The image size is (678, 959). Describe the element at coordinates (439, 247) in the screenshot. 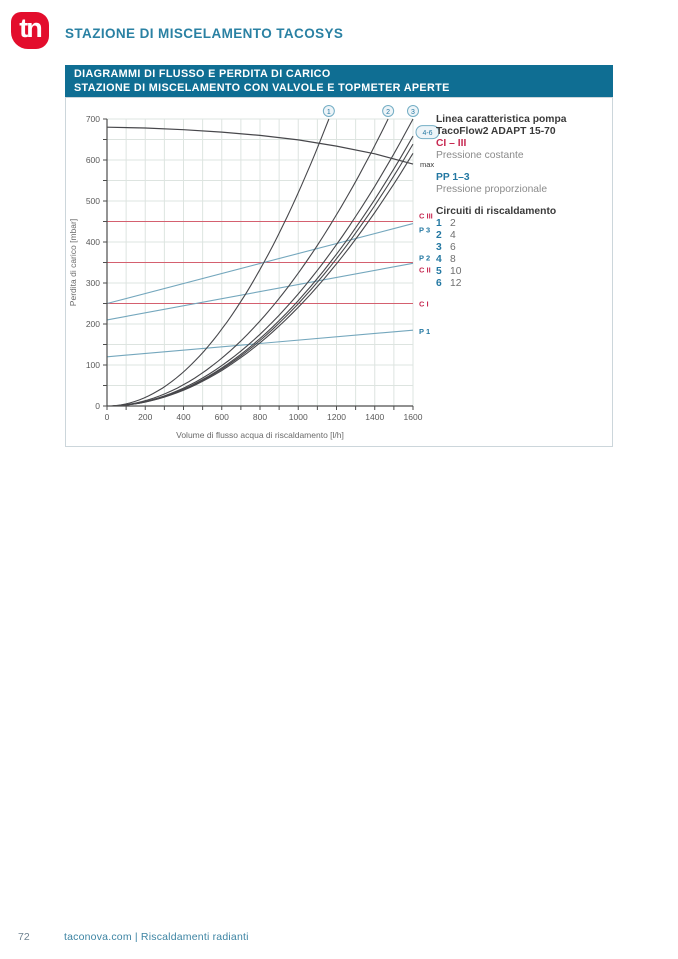

I see `circuit-index: 3` at that location.